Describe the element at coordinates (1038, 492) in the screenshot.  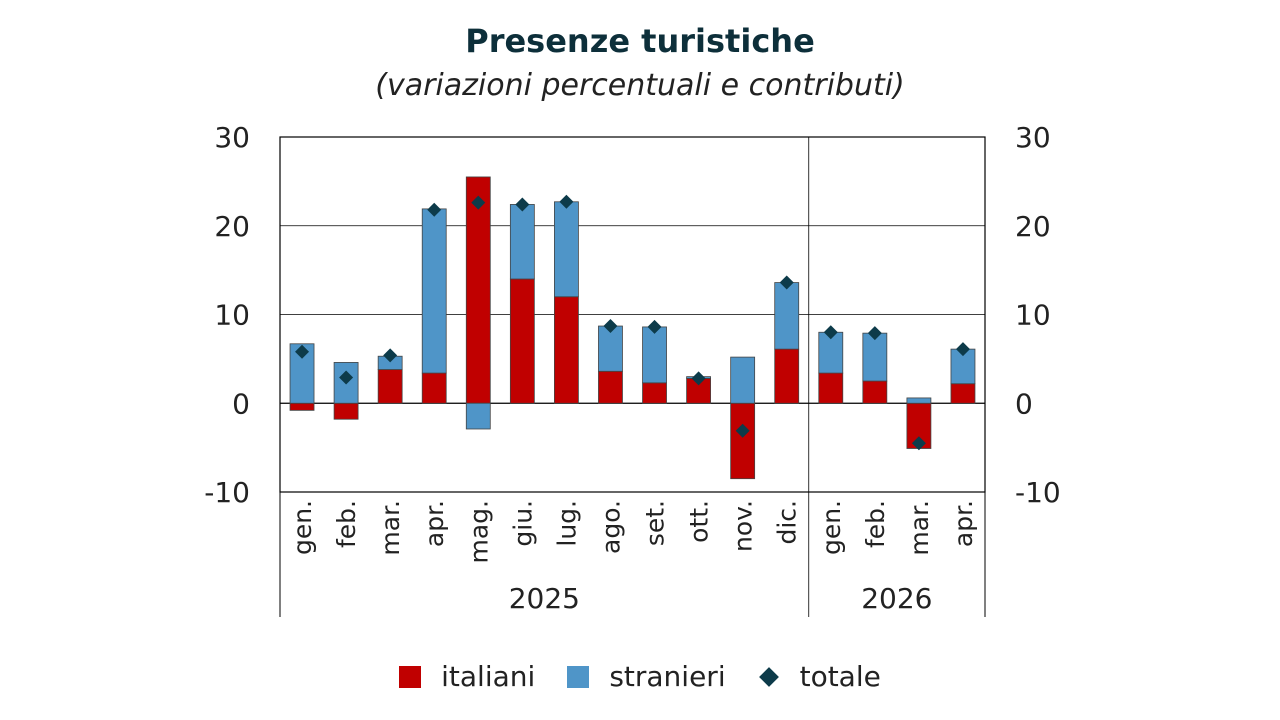
I see `y-tick-label-right: -10` at that location.